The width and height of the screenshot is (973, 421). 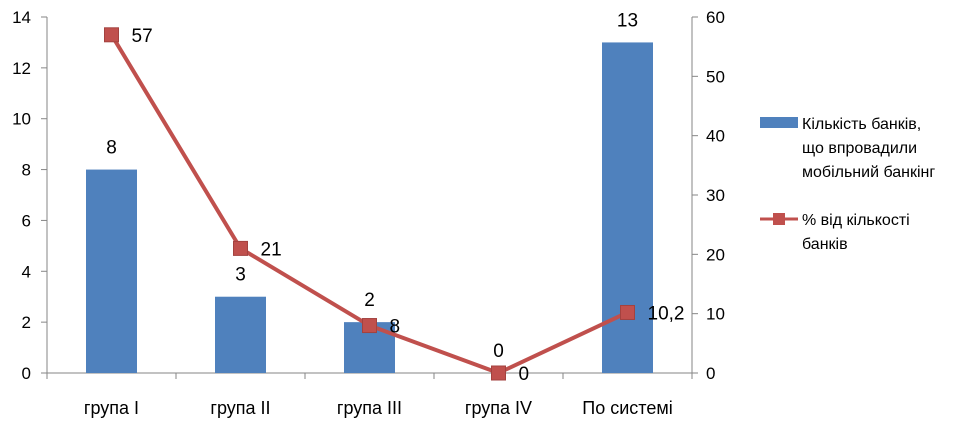 I want to click on right-tick-label: 40, so click(x=715, y=136).